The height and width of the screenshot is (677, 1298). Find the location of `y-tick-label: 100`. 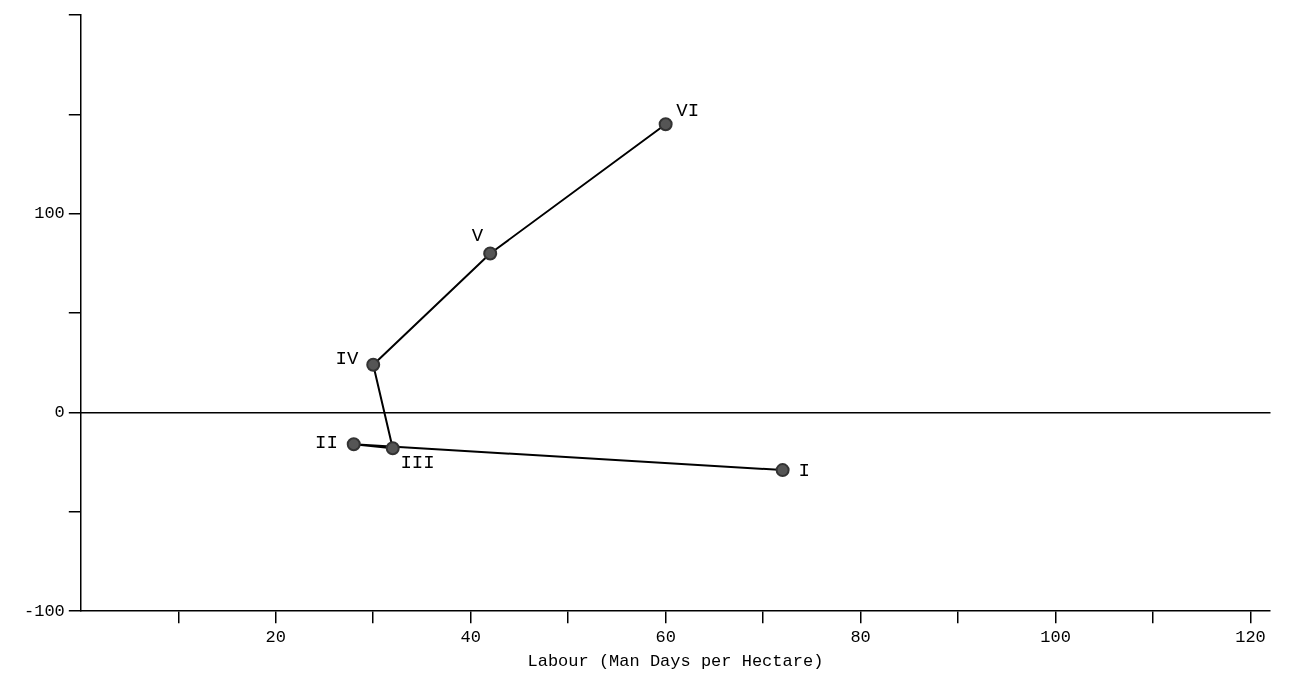

y-tick-label: 100 is located at coordinates (49, 214).